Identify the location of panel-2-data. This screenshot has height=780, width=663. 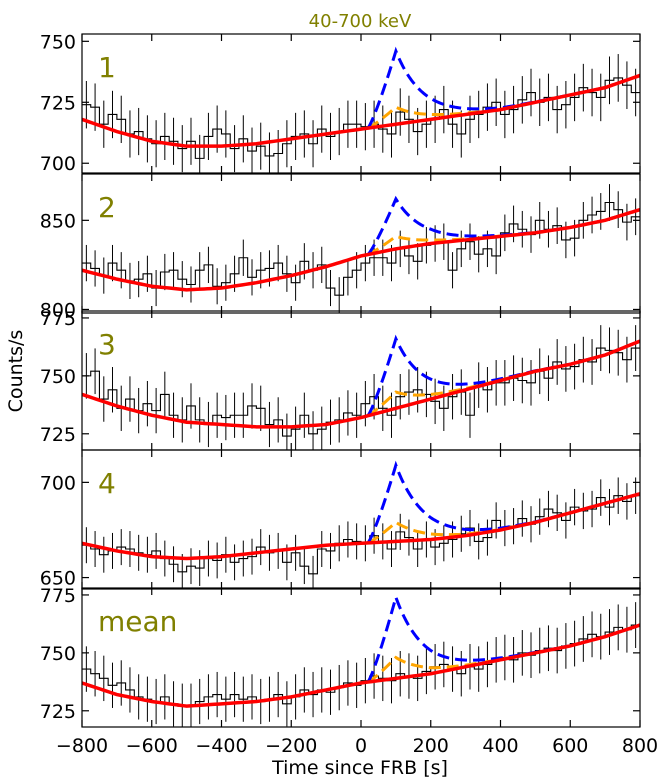
(361, 248).